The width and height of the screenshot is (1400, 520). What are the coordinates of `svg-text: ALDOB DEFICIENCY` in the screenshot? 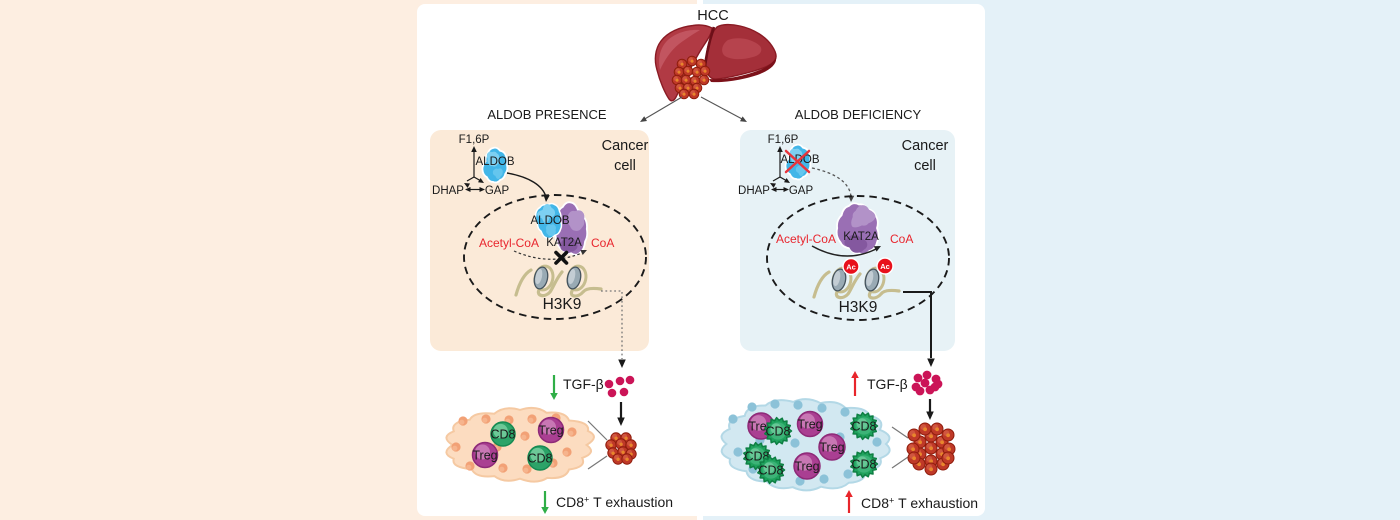 It's located at (858, 114).